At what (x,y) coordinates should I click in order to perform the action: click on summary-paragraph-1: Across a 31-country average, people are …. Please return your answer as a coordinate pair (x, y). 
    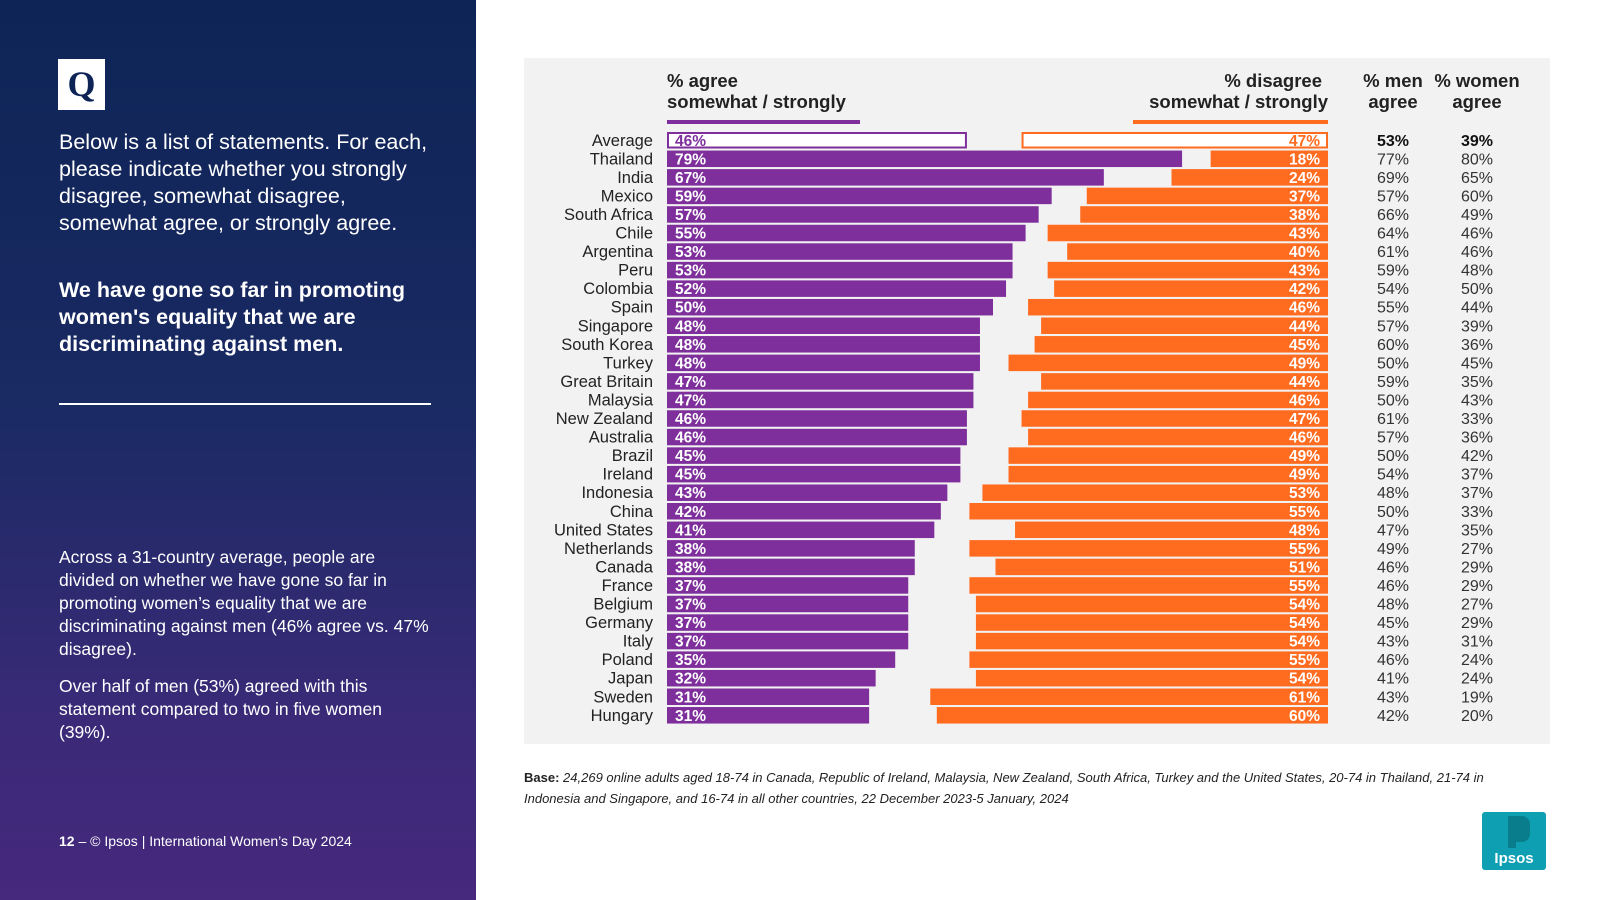
    Looking at the image, I should click on (244, 603).